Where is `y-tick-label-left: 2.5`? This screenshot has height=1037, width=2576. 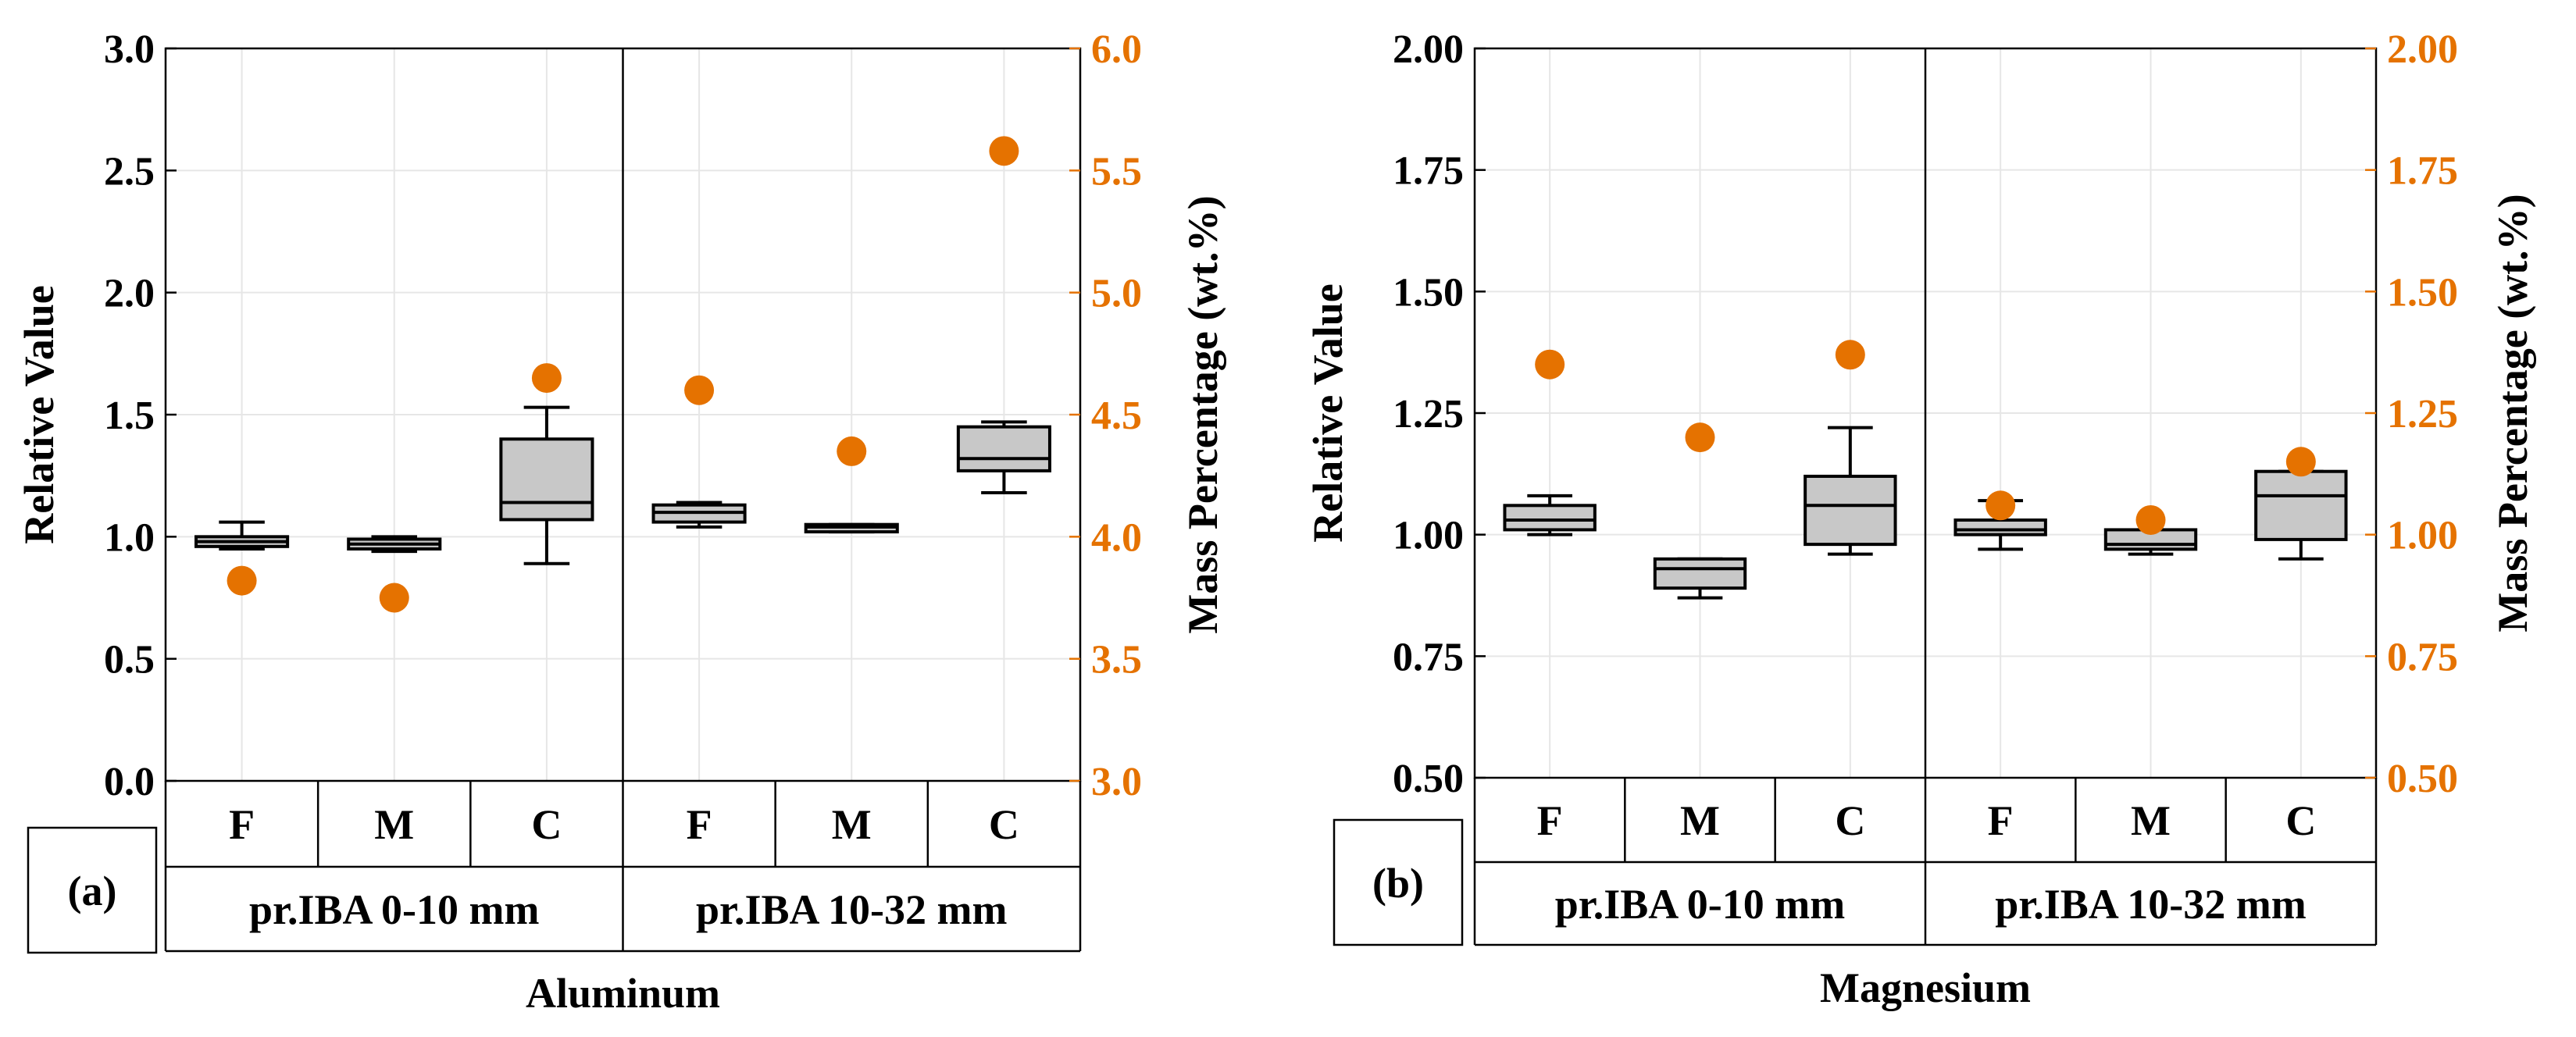 y-tick-label-left: 2.5 is located at coordinates (129, 171).